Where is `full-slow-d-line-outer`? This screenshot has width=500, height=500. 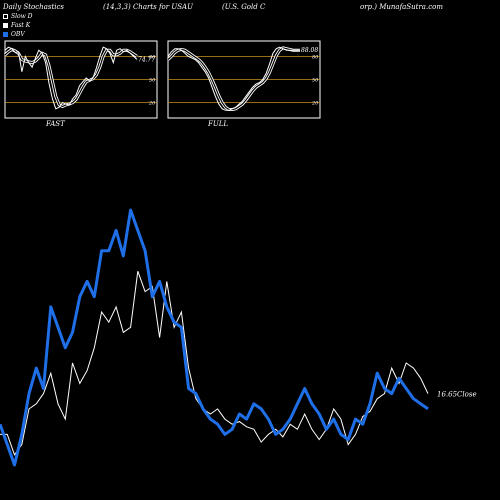 full-slow-d-line-outer is located at coordinates (233, 78).